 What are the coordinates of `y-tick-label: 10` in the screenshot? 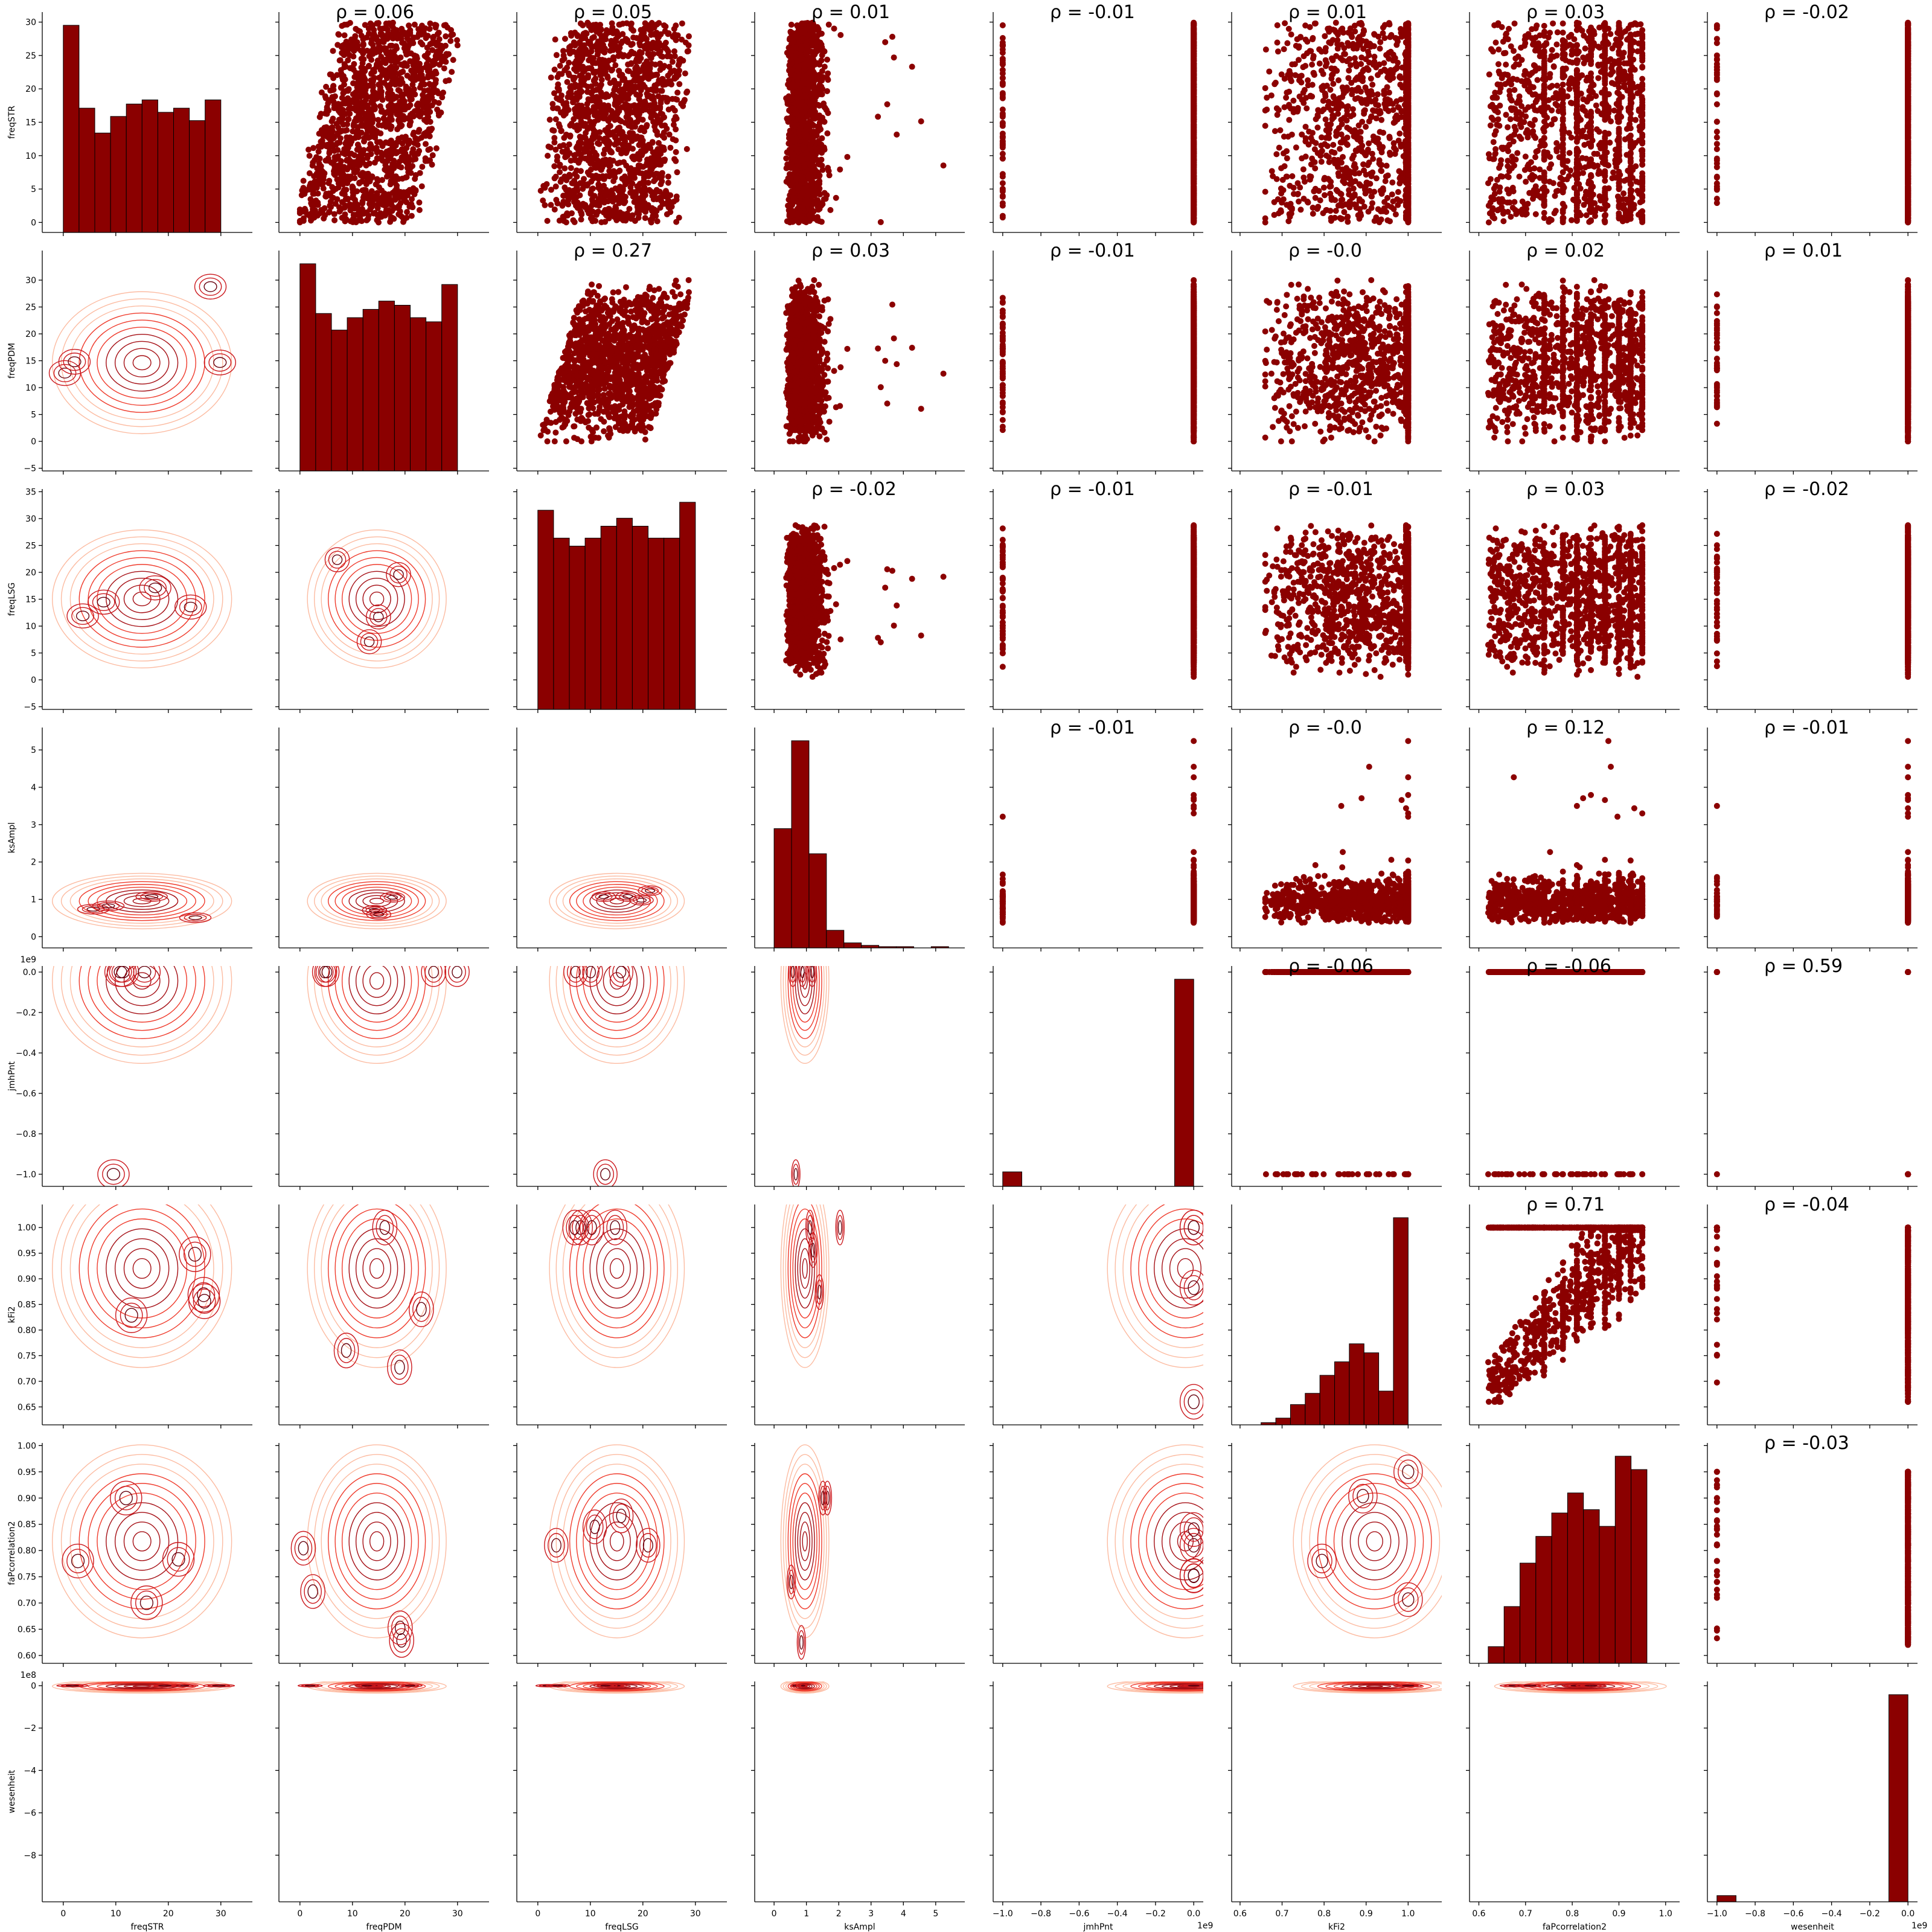 It's located at (30, 156).